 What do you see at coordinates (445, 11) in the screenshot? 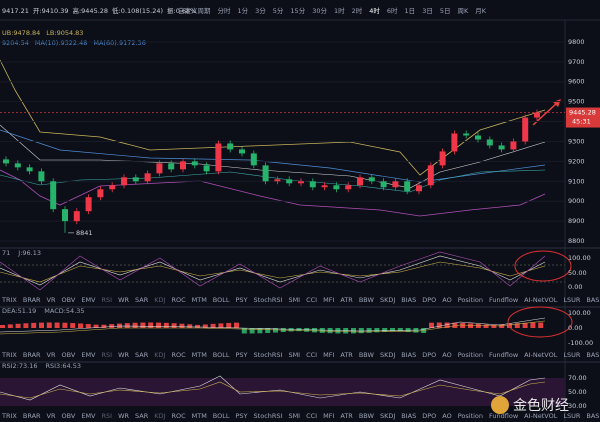
I see `period-tab: 5日` at bounding box center [445, 11].